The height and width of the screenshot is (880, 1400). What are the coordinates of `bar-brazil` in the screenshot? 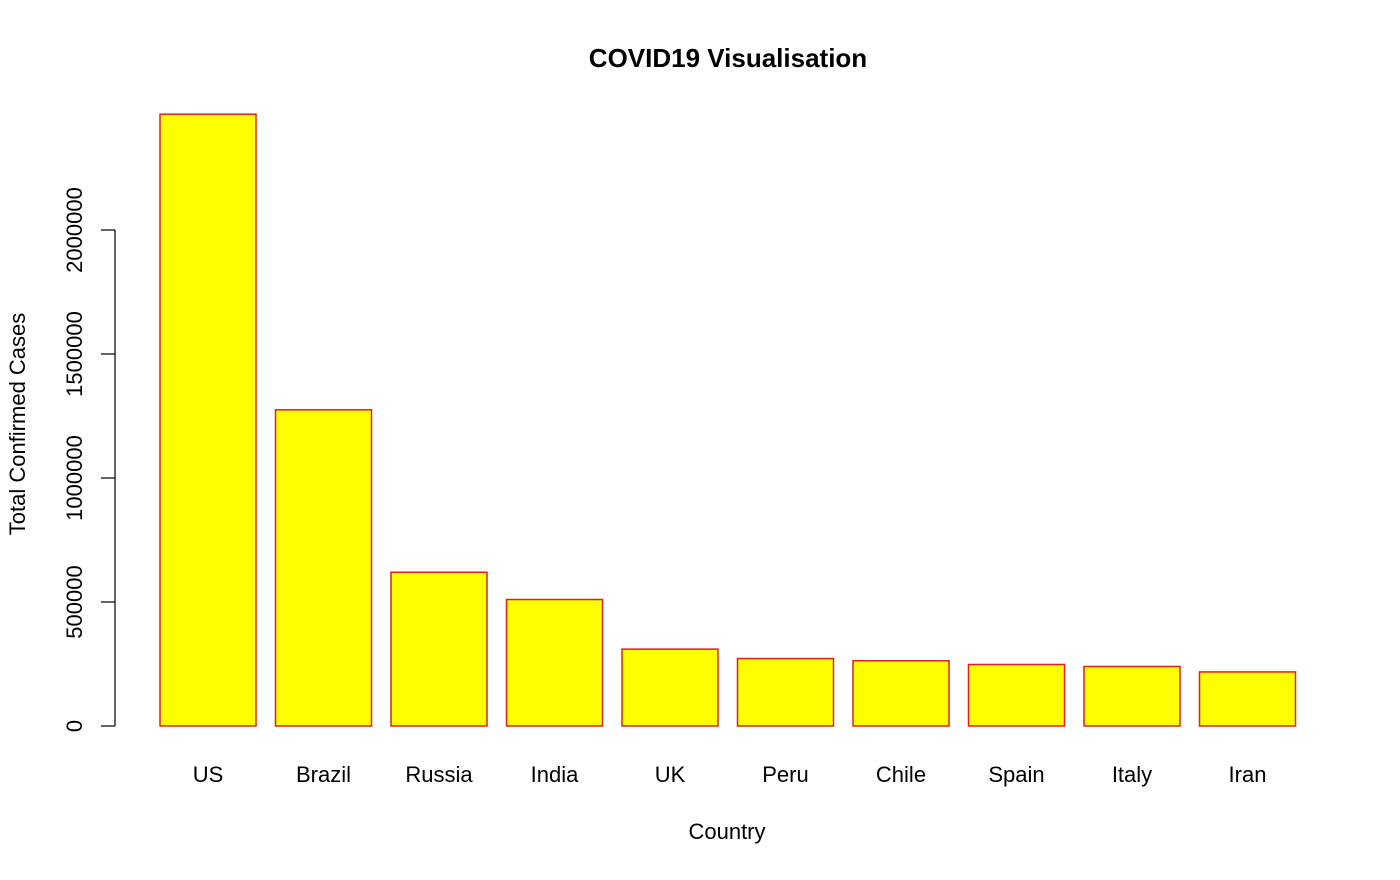 It's located at (323, 568).